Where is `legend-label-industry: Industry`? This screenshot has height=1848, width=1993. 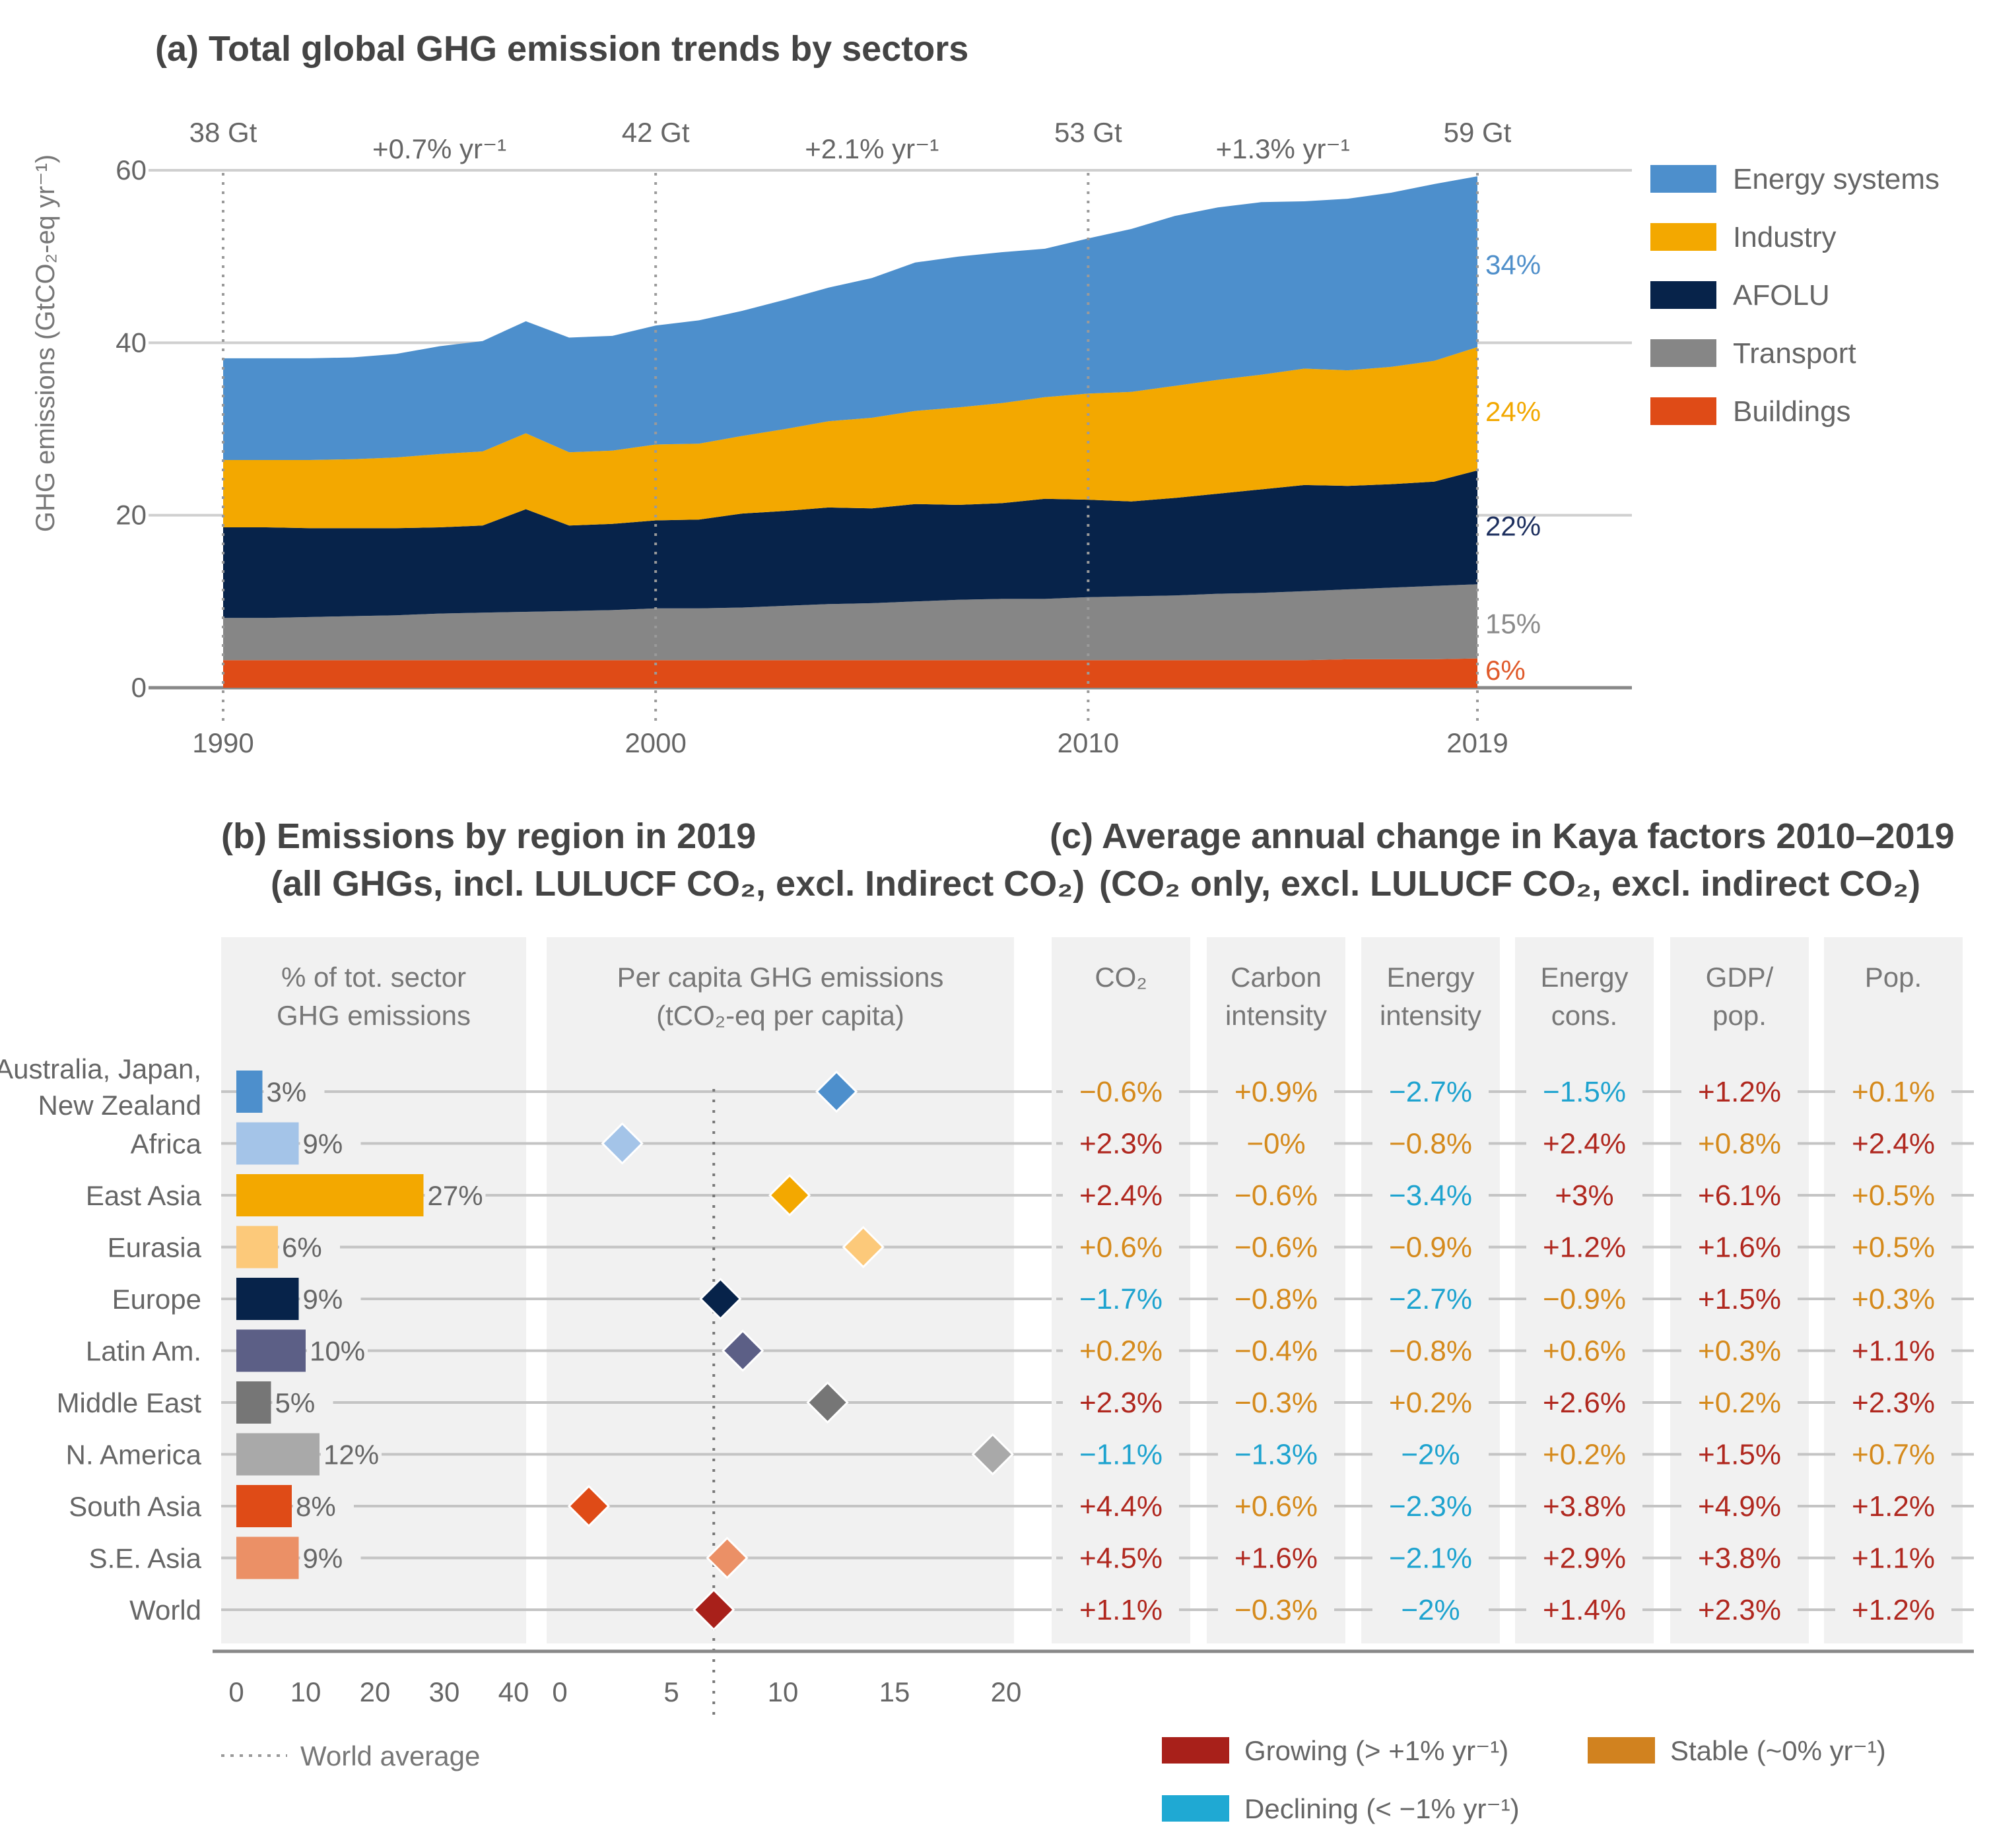
legend-label-industry: Industry is located at coordinates (1785, 237).